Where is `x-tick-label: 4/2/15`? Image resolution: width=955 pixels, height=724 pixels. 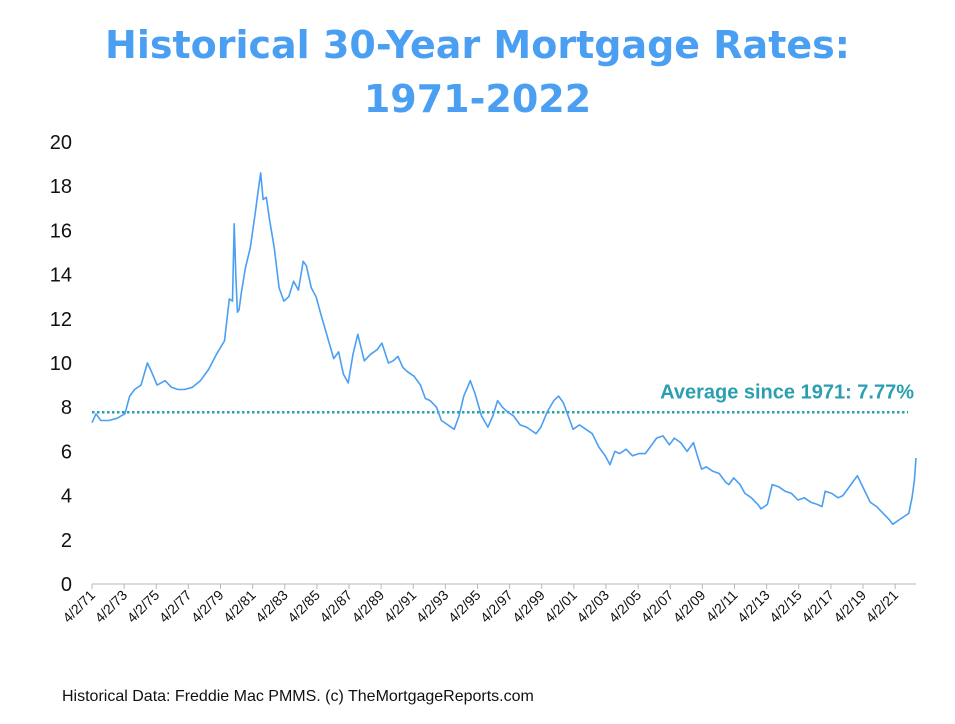 x-tick-label: 4/2/15 is located at coordinates (785, 606).